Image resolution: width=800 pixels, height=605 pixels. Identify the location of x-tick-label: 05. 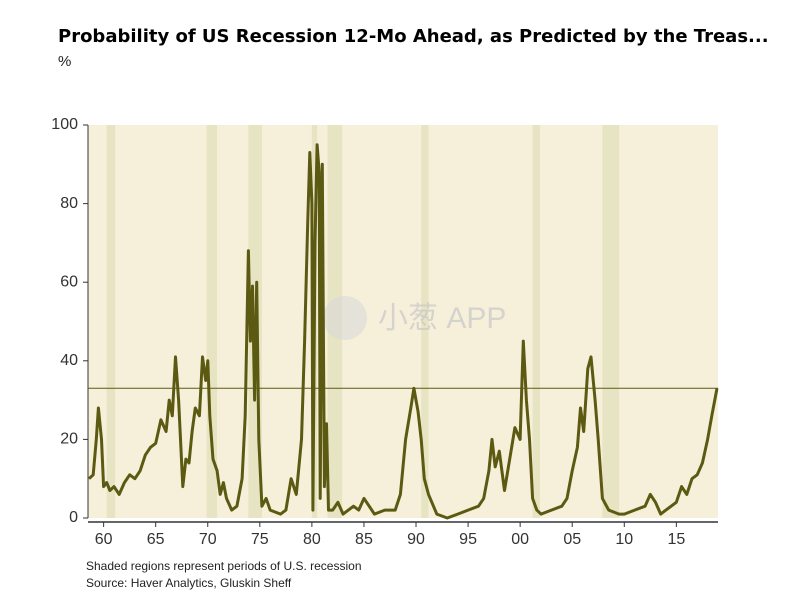
(572, 539).